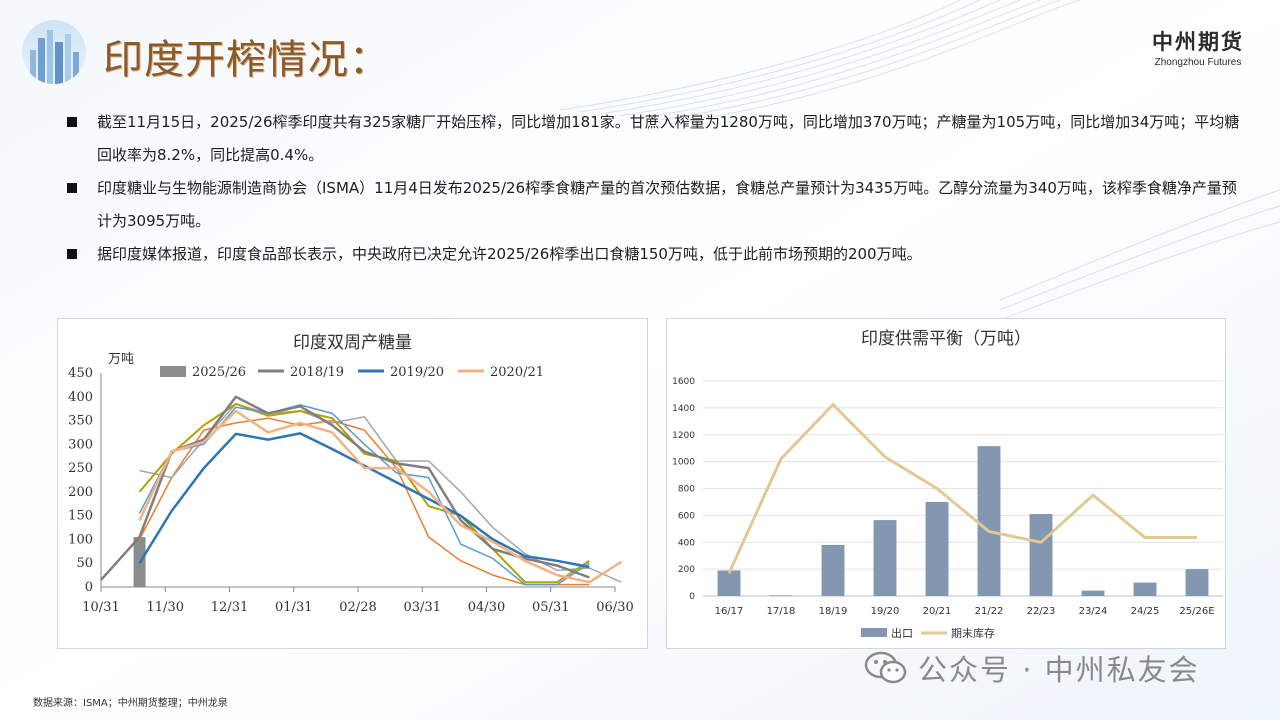 The image size is (1280, 720). I want to click on x-tick-label: 12/31, so click(229, 607).